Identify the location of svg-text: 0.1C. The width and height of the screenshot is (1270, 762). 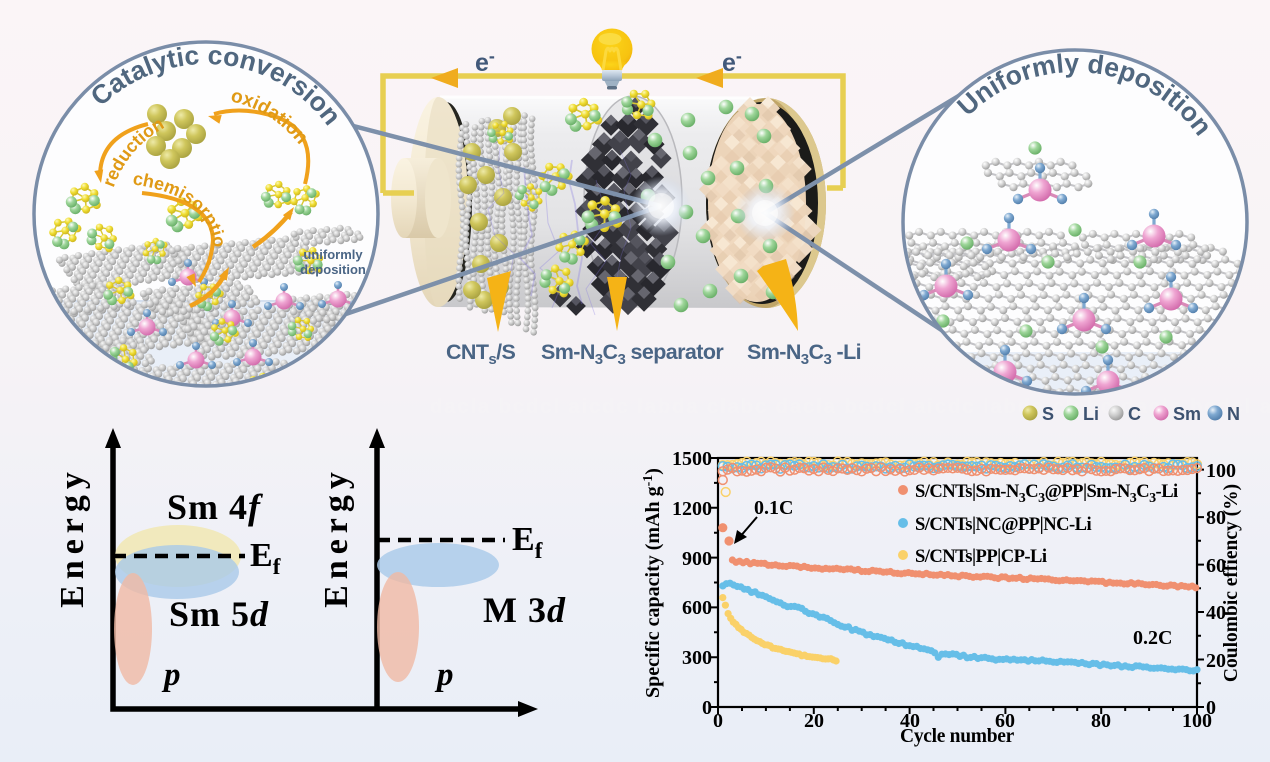
(773, 508).